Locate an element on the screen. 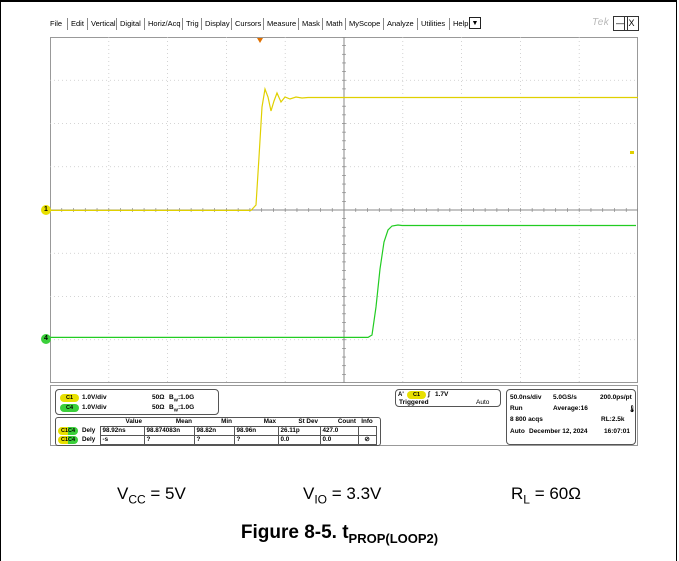 The height and width of the screenshot is (561, 679). sample-rate: 5.0GS/s is located at coordinates (565, 397).